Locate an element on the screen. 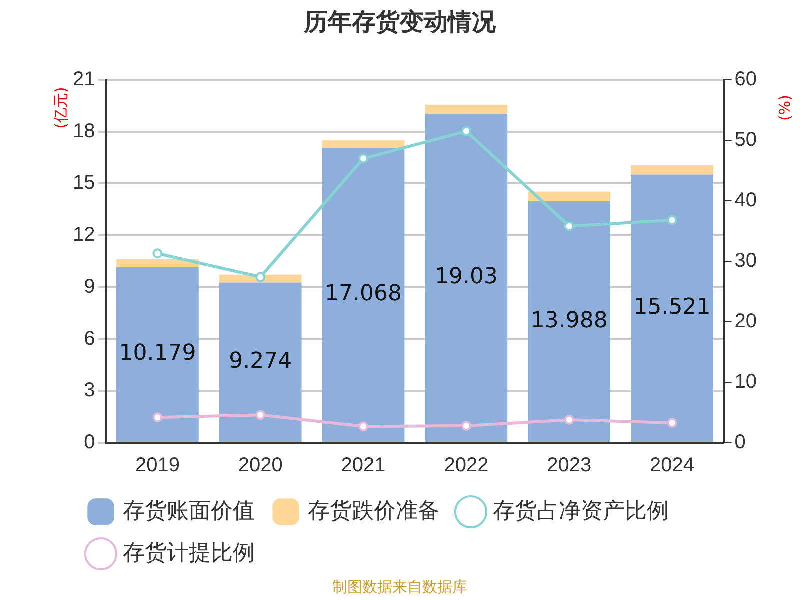 Image resolution: width=800 pixels, height=600 pixels. data-label: 17.068 is located at coordinates (363, 294).